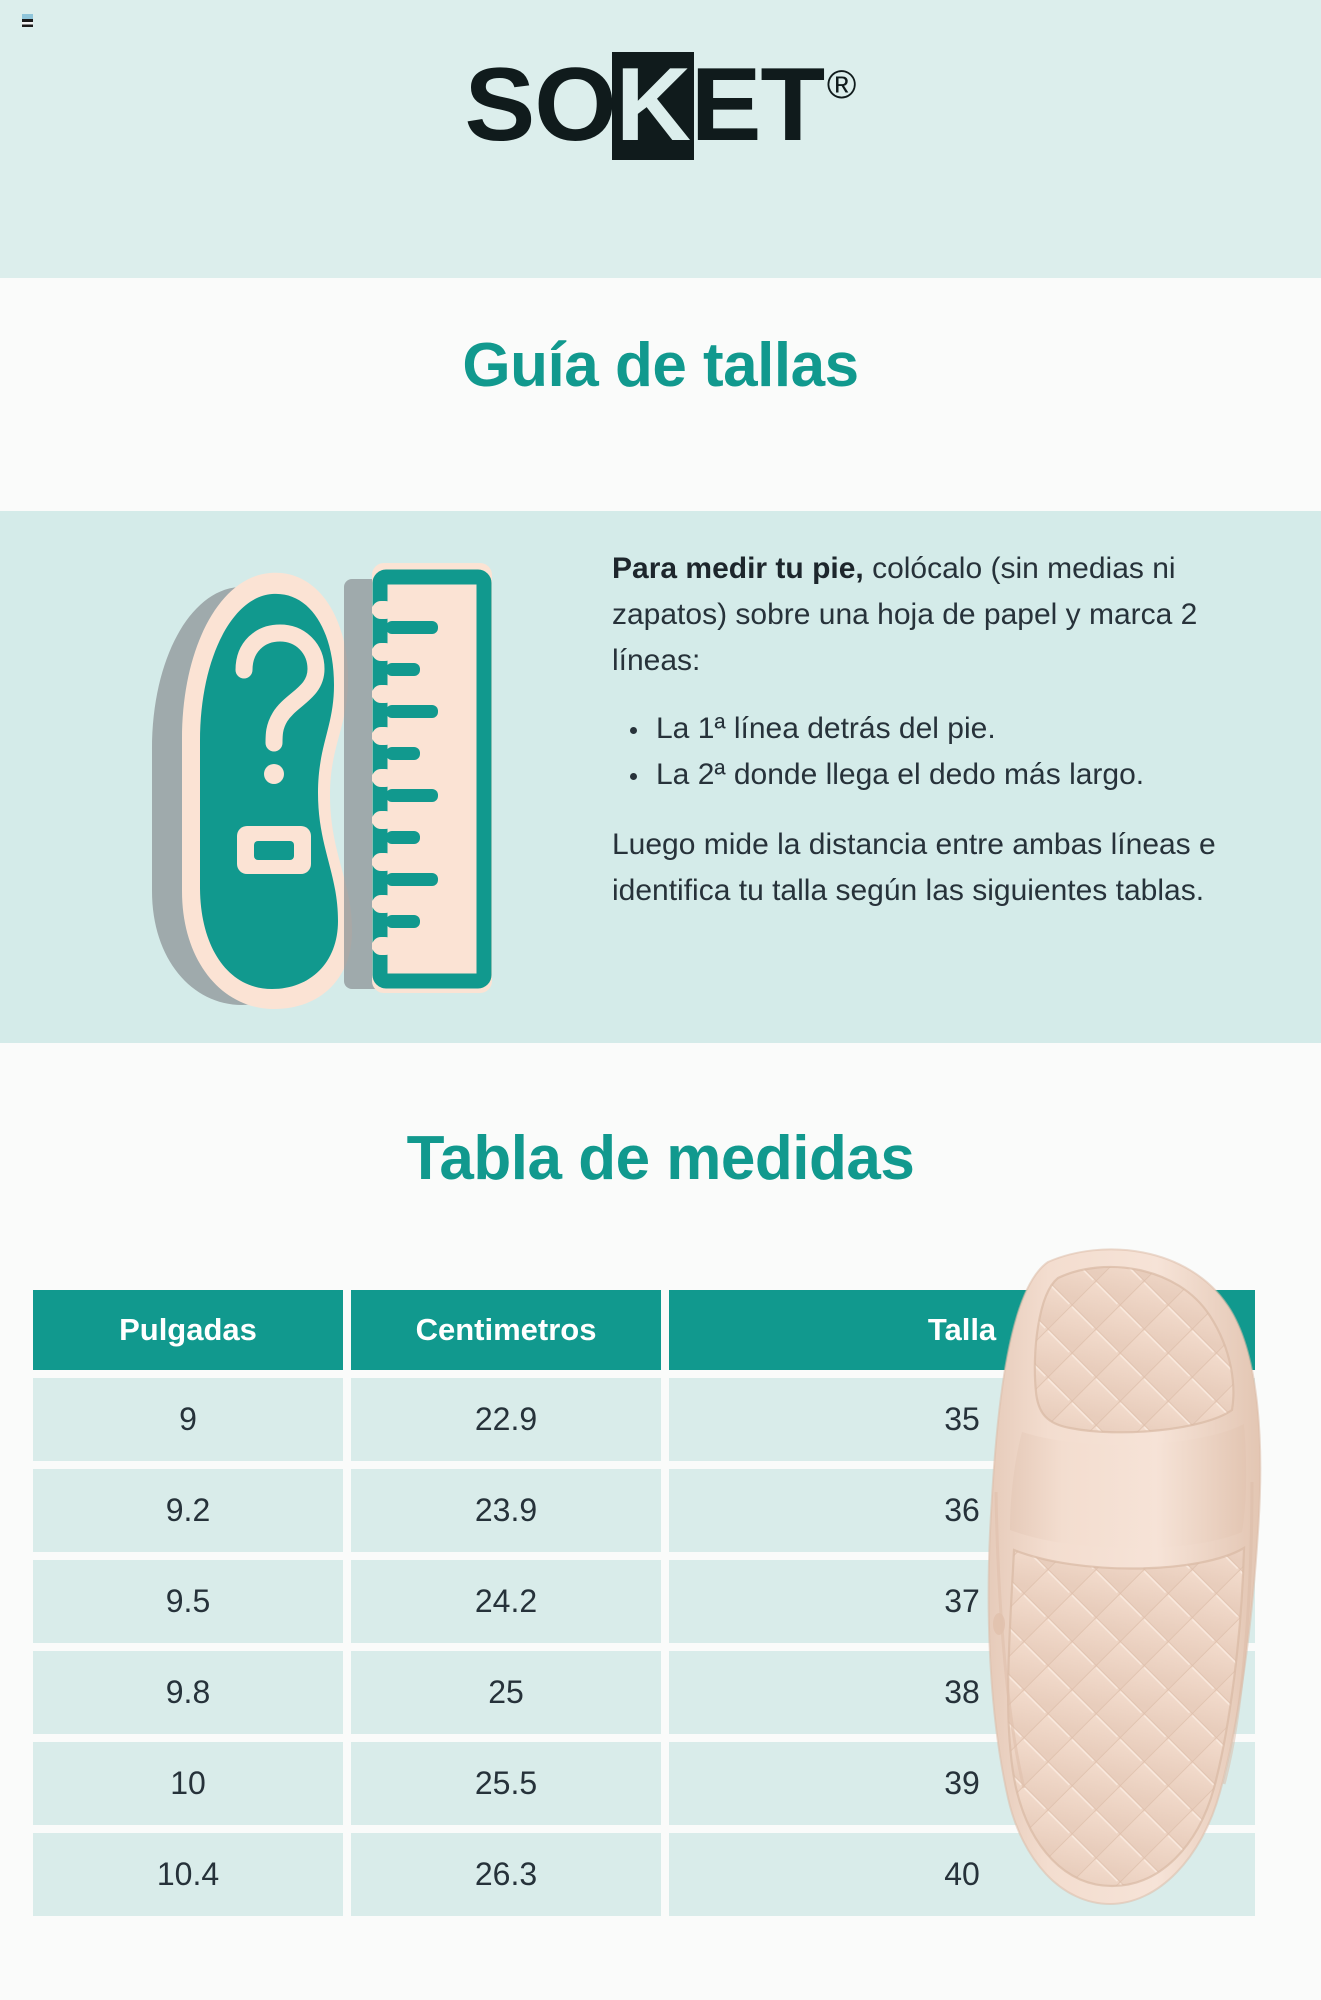 This screenshot has width=1321, height=2000. Describe the element at coordinates (738, 568) in the screenshot. I see `instructions-lead-bold: Para medir tu pie,` at that location.